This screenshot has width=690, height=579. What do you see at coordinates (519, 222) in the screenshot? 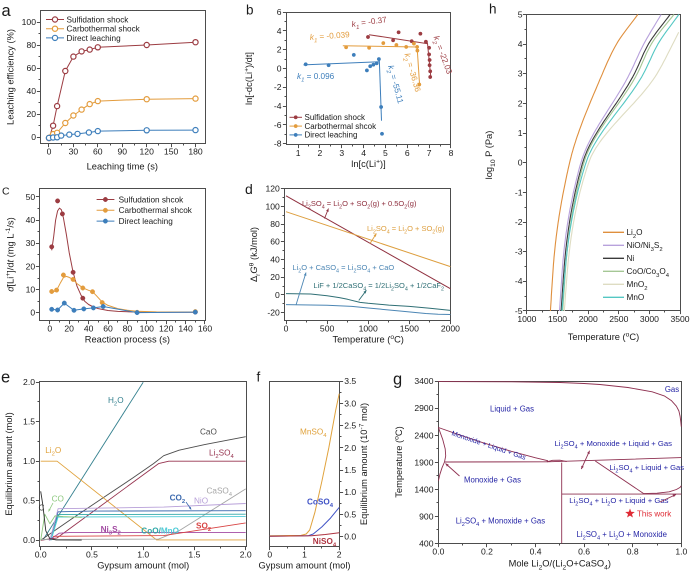
I see `svg-text: -2` at bounding box center [519, 222].